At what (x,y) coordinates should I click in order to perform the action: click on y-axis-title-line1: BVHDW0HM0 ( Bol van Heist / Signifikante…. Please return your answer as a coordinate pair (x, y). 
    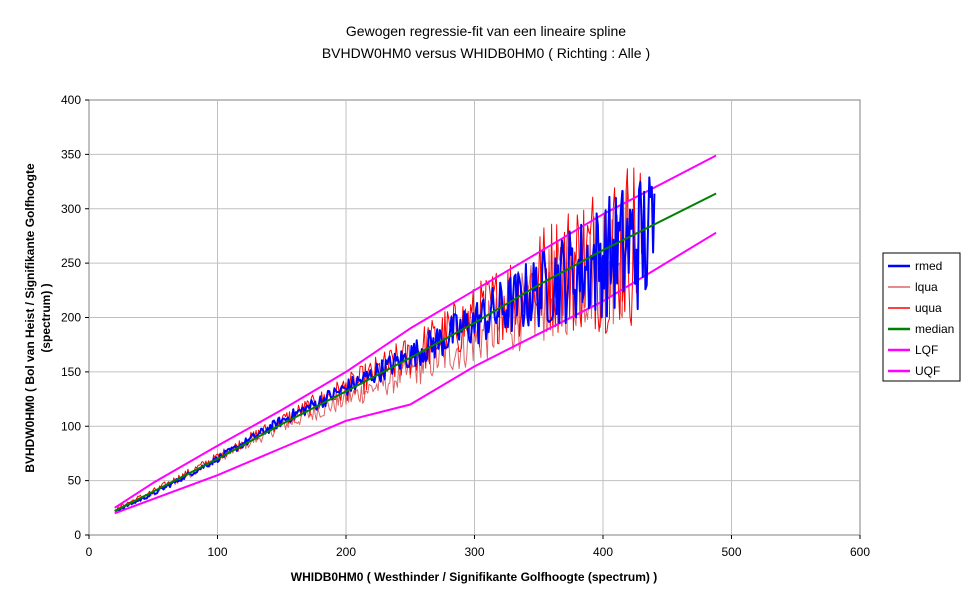
    Looking at the image, I should click on (30, 318).